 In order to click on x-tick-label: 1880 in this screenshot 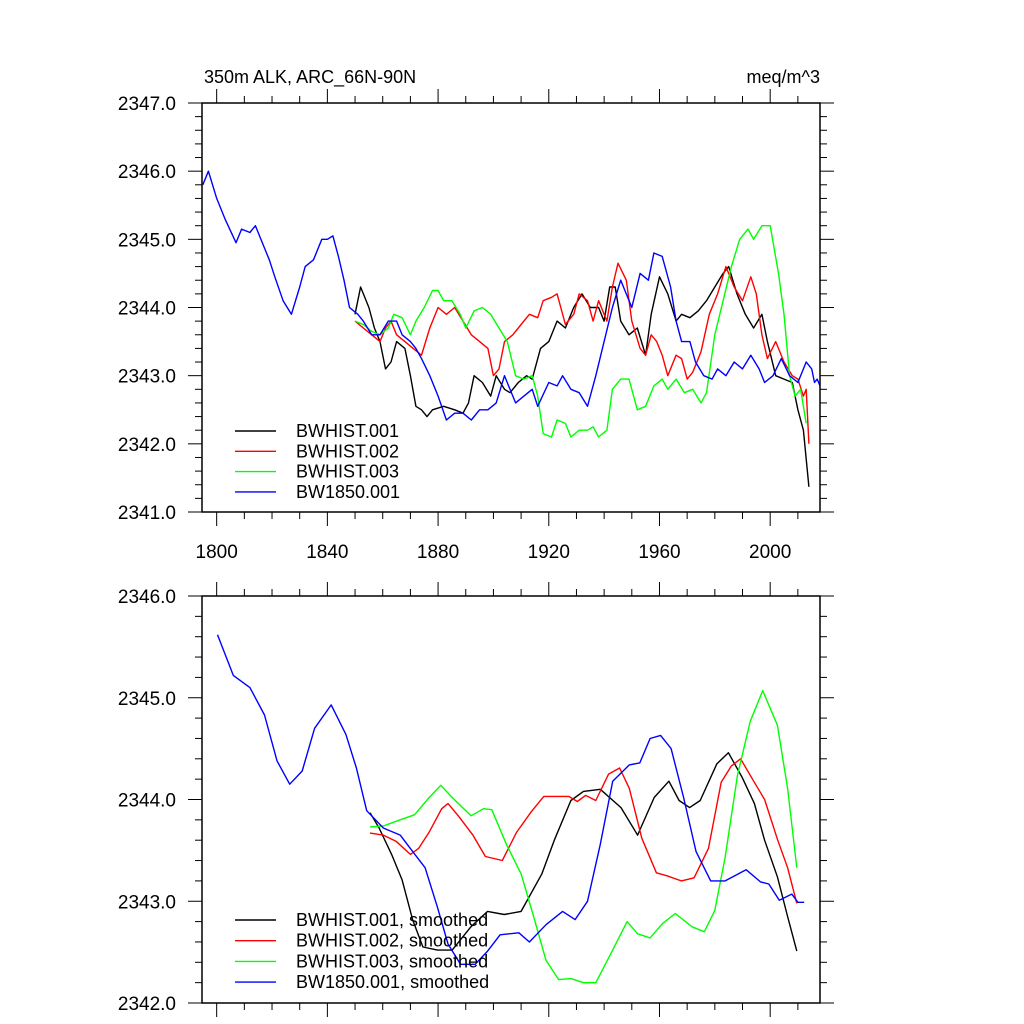, I will do `click(438, 552)`.